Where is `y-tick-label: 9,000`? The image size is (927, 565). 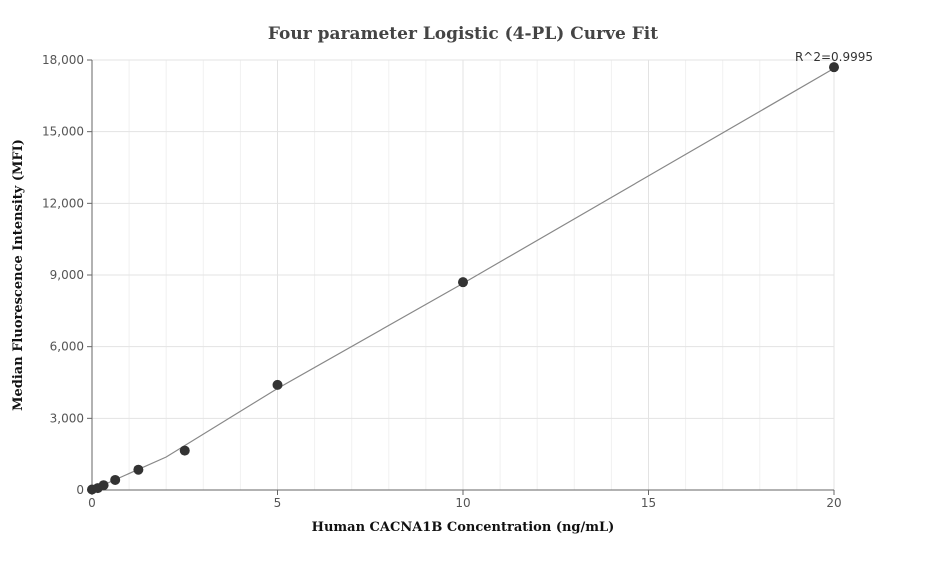 y-tick-label: 9,000 is located at coordinates (67, 275).